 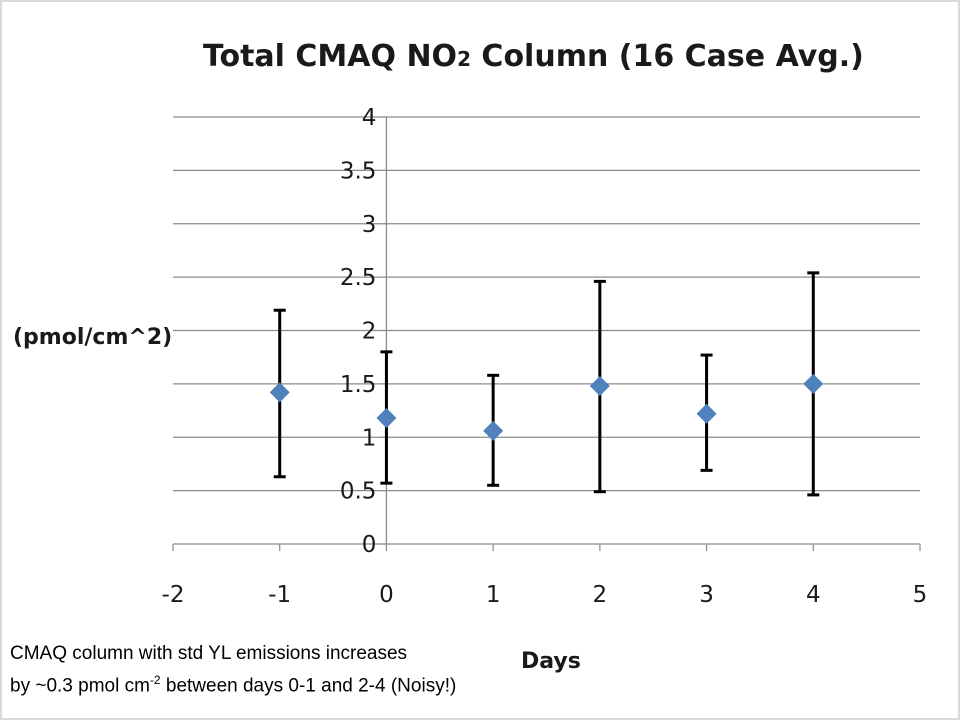 What do you see at coordinates (369, 545) in the screenshot?
I see `y-tick-label-0: 0` at bounding box center [369, 545].